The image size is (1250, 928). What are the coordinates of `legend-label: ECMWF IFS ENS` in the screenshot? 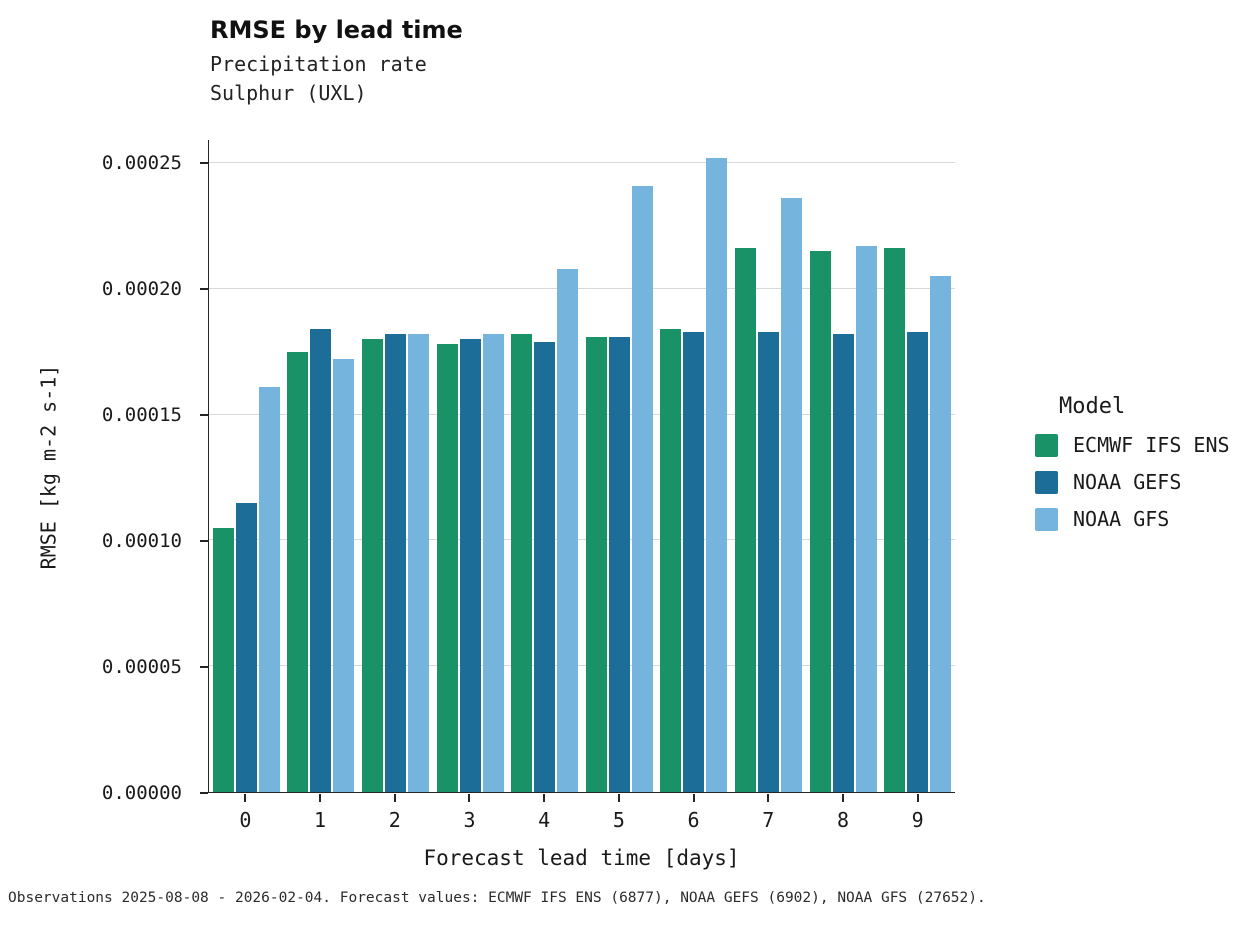 It's located at (1151, 445).